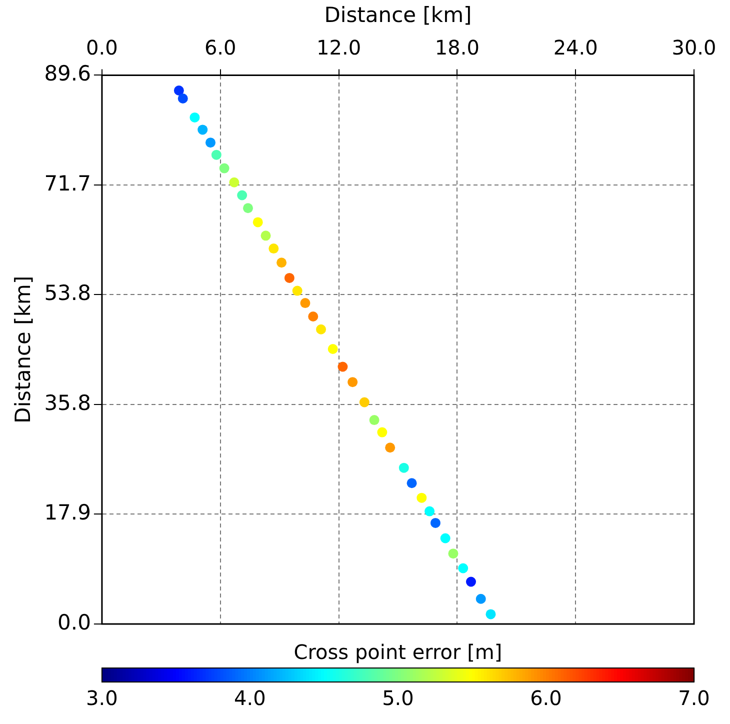 The width and height of the screenshot is (730, 724). Describe the element at coordinates (67, 512) in the screenshot. I see `y-tick-label: 17.9` at that location.